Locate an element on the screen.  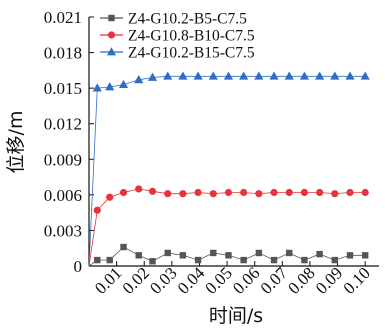
y-ticks: 0 0.003 0.006 0.009 0.012 0.015 0.018 0.021 is located at coordinates (69, 142).